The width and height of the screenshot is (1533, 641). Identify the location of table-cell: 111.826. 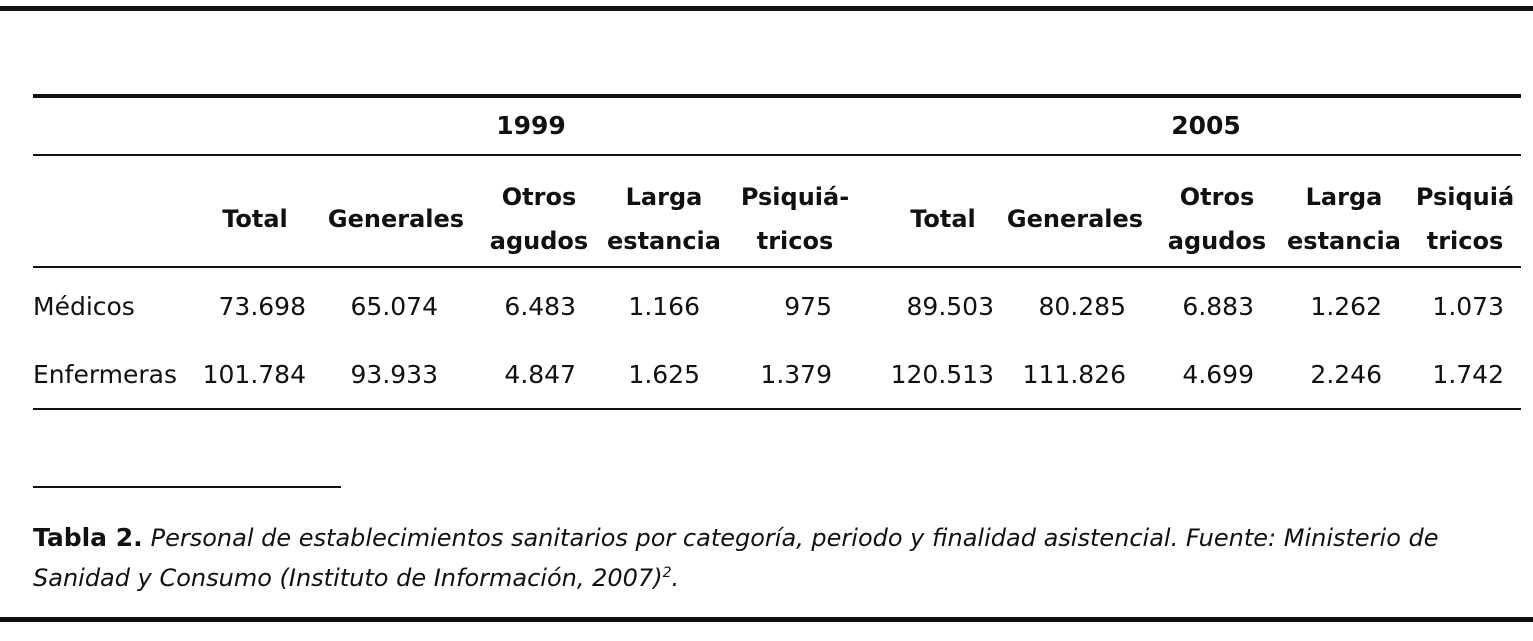
(1074, 374).